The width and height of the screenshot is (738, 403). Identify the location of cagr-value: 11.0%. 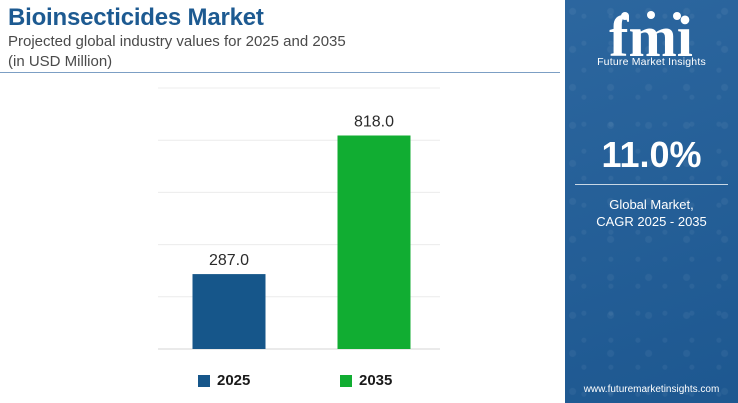
(651, 154).